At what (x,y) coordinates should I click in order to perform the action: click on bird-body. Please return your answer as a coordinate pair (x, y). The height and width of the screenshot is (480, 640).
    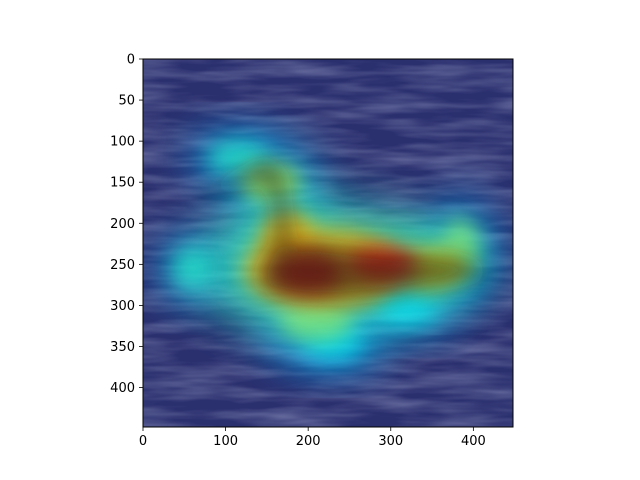
    Looking at the image, I should click on (341, 230).